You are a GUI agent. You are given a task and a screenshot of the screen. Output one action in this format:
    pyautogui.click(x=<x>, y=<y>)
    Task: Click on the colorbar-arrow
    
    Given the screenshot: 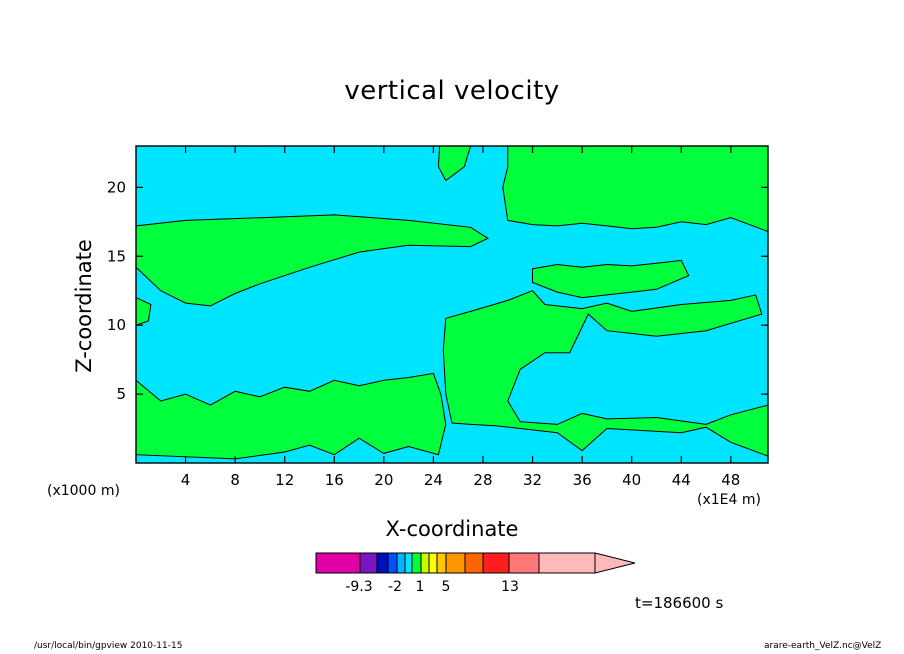 What is the action you would take?
    pyautogui.click(x=615, y=563)
    